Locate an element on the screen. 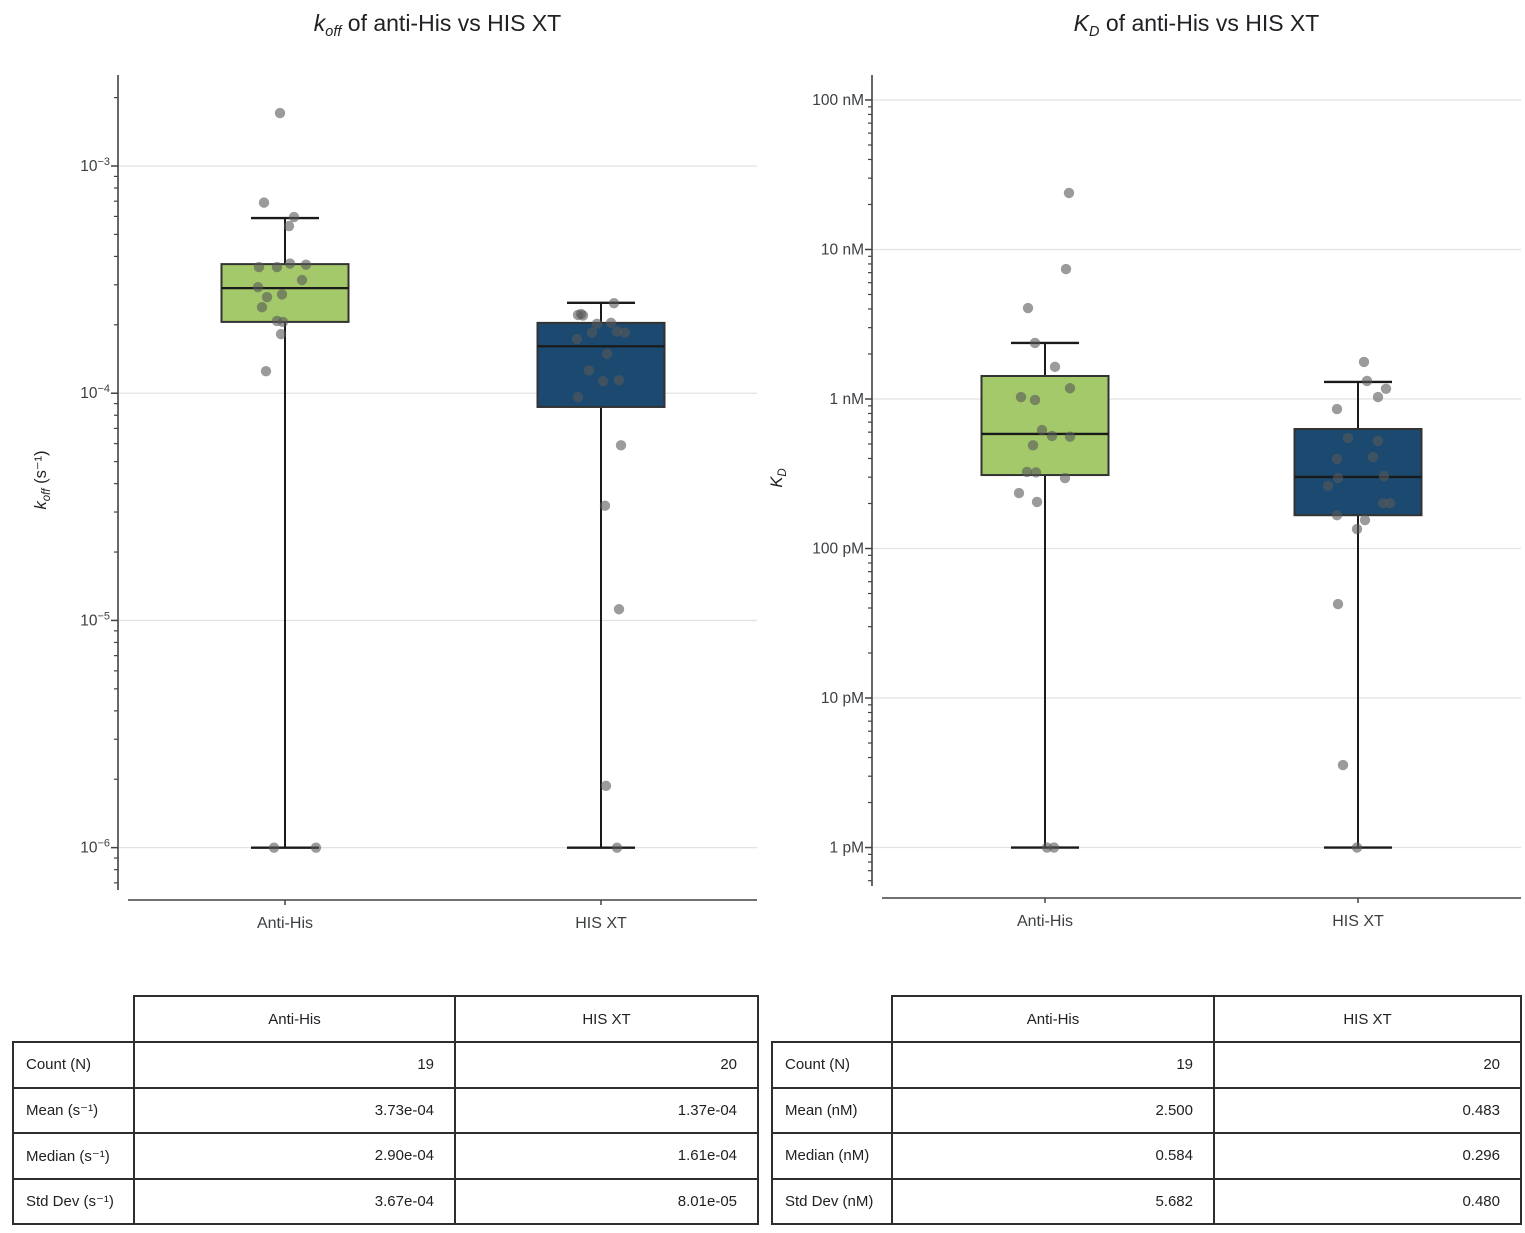 Image resolution: width=1525 pixels, height=1233 pixels. row-label: Count (N) is located at coordinates (73, 1065).